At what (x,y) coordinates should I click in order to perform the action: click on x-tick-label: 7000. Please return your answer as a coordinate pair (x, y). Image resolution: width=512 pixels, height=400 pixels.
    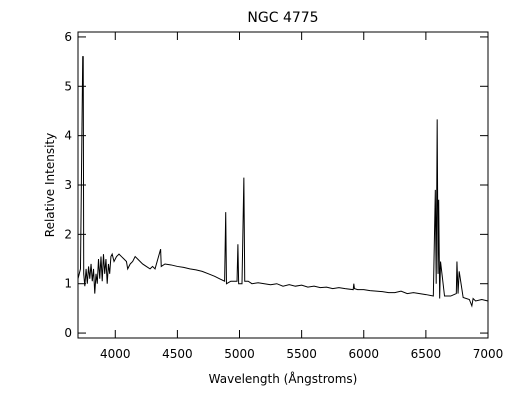
    Looking at the image, I should click on (488, 354).